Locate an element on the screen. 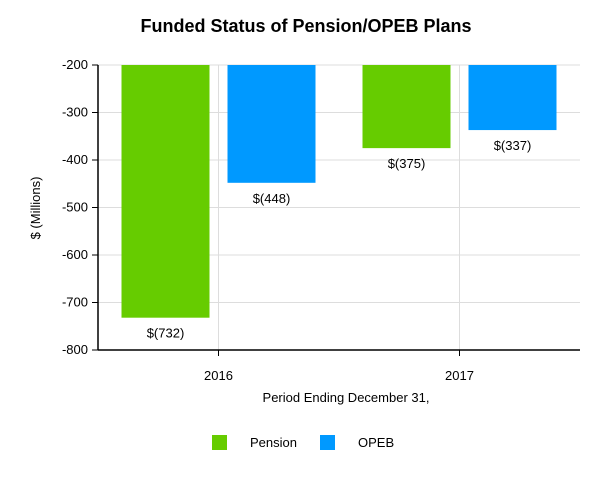 The height and width of the screenshot is (480, 613). legend-label-opeb: OPEB is located at coordinates (376, 442).